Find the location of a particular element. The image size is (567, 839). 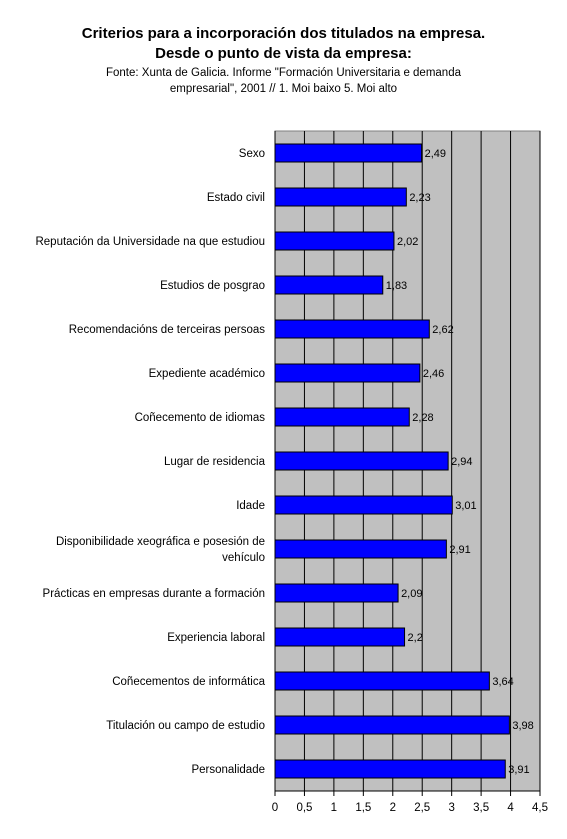

data-label: 3,98 is located at coordinates (522, 726).